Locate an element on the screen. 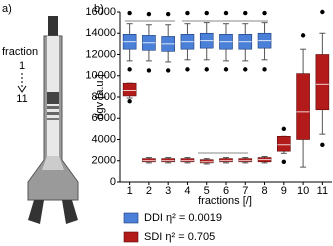  y-tick-label: 2000 is located at coordinates (104, 161).